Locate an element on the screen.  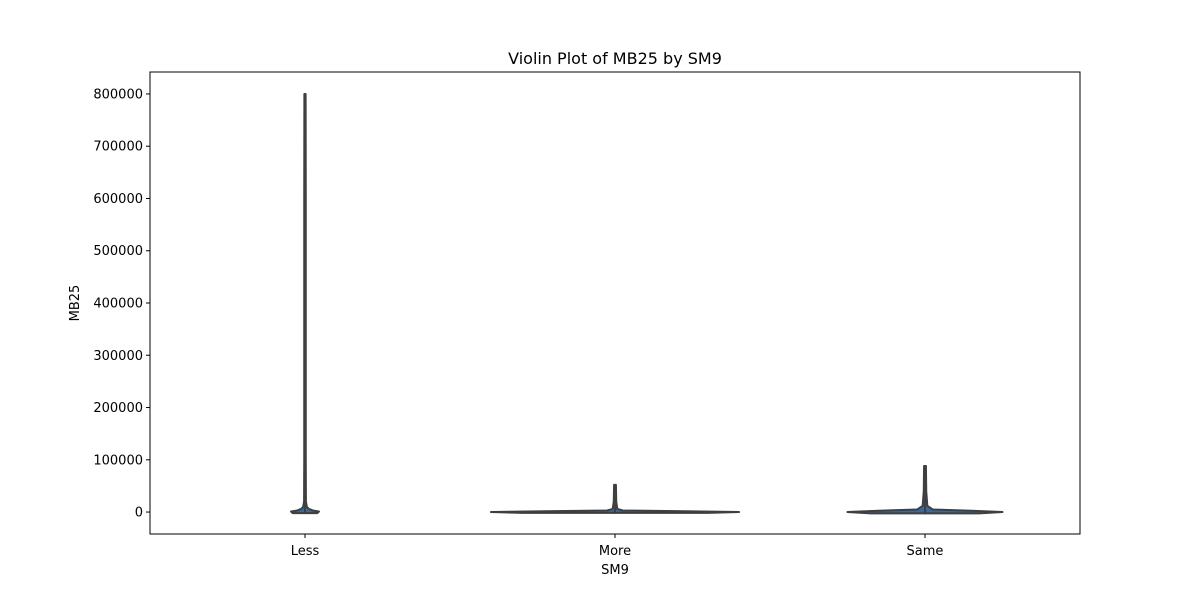
y-tick-label: 500000 is located at coordinates (118, 251).